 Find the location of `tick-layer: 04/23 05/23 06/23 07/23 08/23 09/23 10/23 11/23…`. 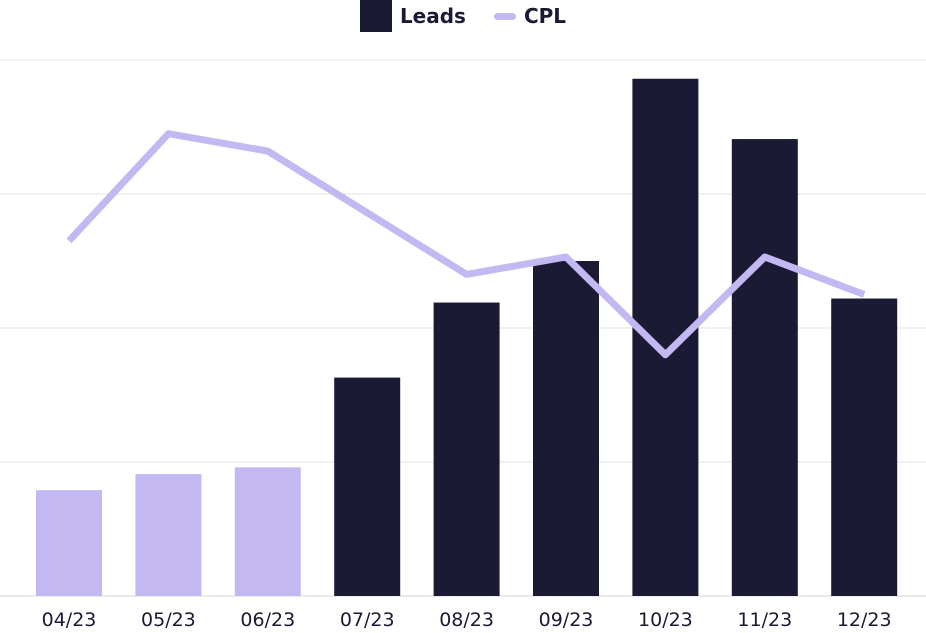

tick-layer: 04/23 05/23 06/23 07/23 08/23 09/23 10/23 11/23… is located at coordinates (467, 620).